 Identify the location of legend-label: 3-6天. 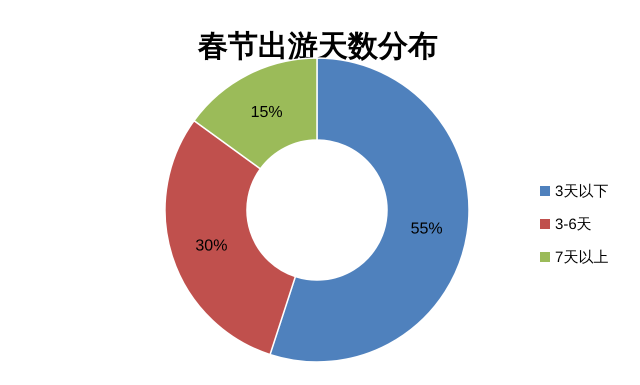
(573, 224).